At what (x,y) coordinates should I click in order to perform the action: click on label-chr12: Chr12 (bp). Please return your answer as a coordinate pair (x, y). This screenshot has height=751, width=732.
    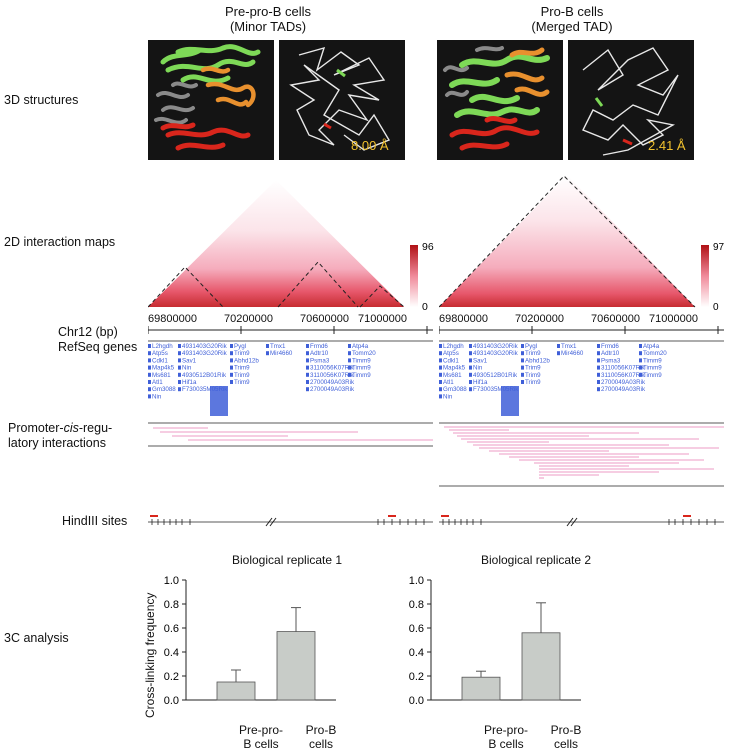
    Looking at the image, I should click on (88, 332).